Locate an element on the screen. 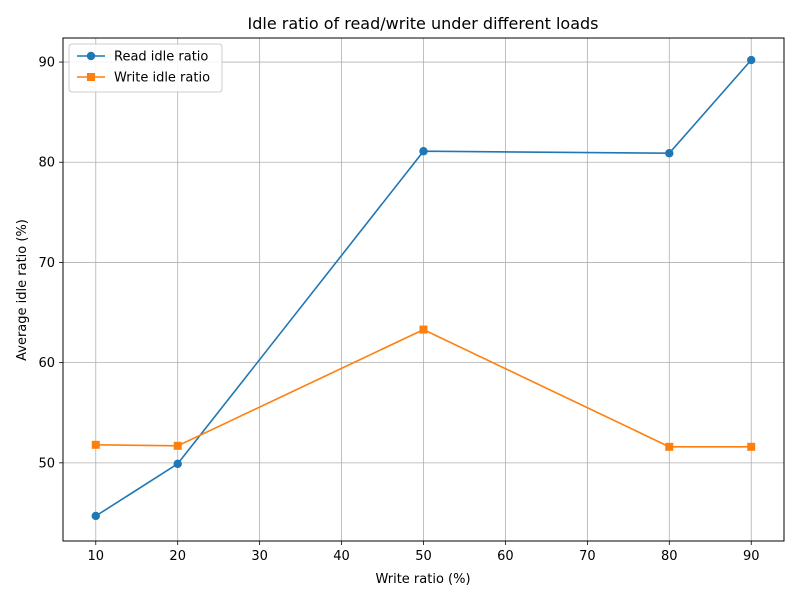  y-tick-label: 60 is located at coordinates (46, 363).